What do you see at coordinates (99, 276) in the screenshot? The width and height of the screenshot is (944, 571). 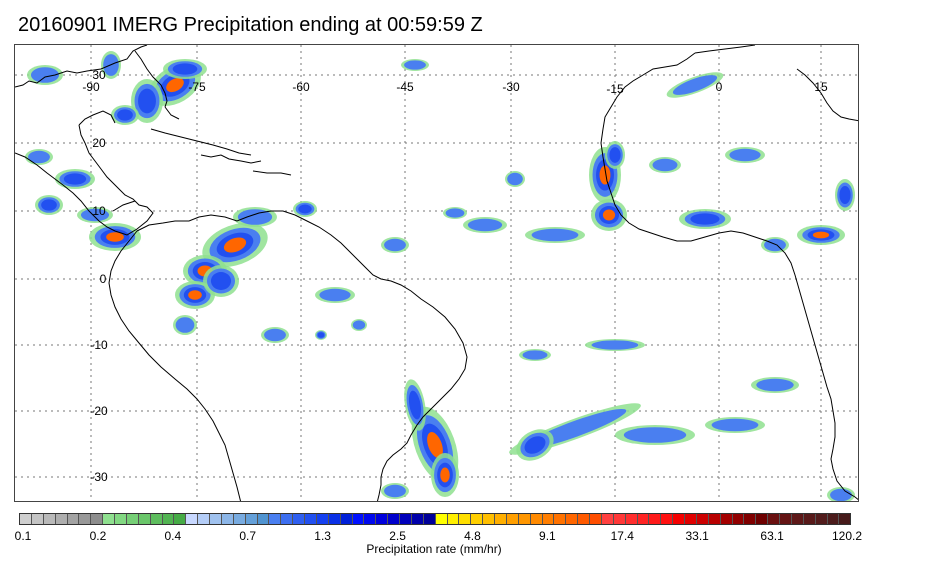 I see `latitude-labels: 30 20 10 0 -10 -20 -30` at bounding box center [99, 276].